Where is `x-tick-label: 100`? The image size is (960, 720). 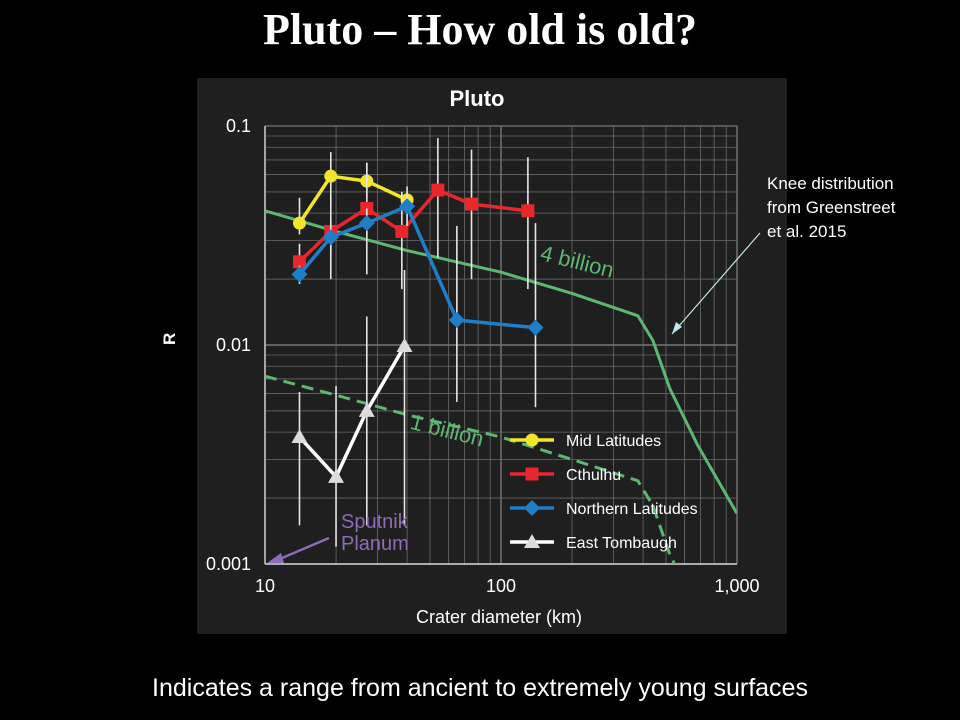
x-tick-label: 100 is located at coordinates (501, 586).